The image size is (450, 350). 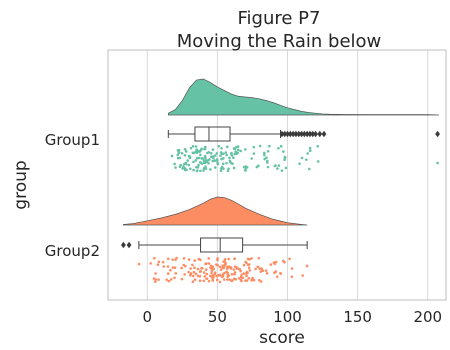 What do you see at coordinates (287, 317) in the screenshot?
I see `x-tick-label: 100` at bounding box center [287, 317].